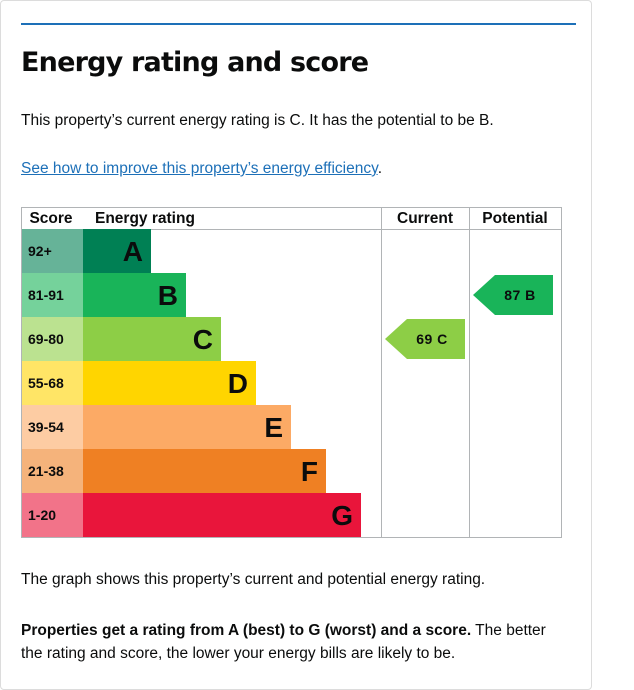 This screenshot has width=634, height=690. I want to click on score-cell-g, so click(53, 515).